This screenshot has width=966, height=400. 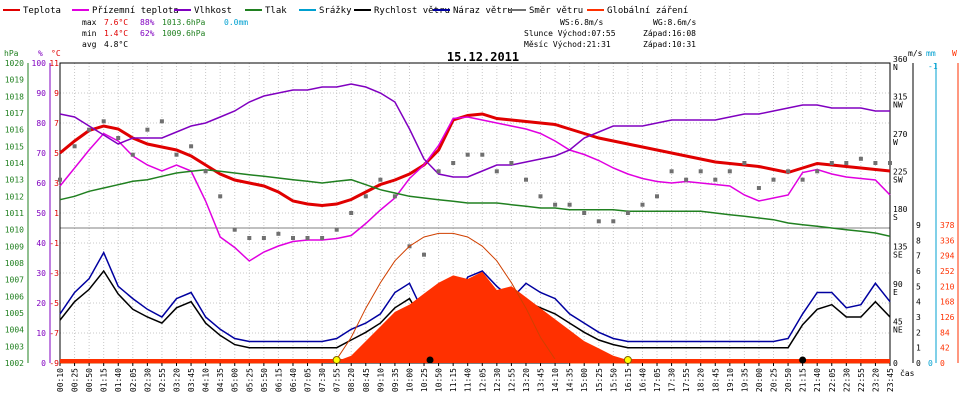 I want to click on solar-axis-tick: 336, so click(x=947, y=240).